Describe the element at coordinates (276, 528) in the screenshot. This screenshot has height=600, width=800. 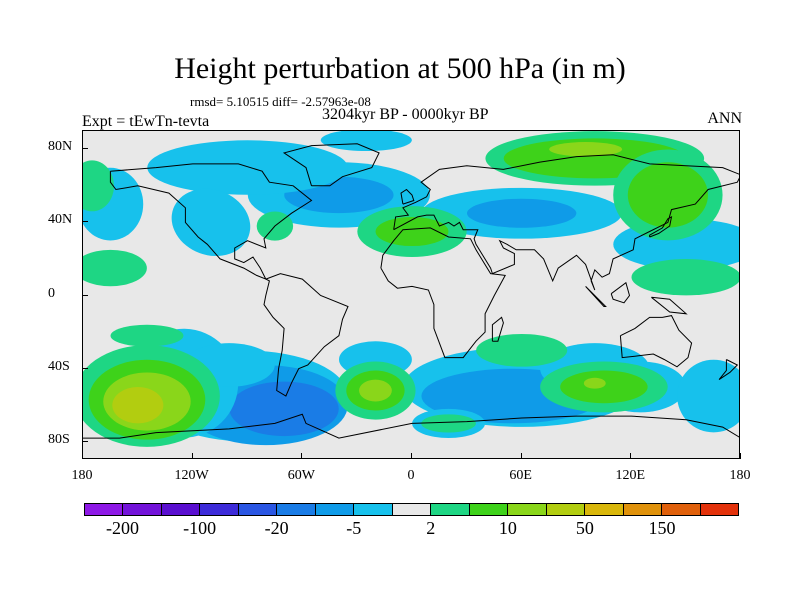
I see `colorbar-label: -20` at that location.